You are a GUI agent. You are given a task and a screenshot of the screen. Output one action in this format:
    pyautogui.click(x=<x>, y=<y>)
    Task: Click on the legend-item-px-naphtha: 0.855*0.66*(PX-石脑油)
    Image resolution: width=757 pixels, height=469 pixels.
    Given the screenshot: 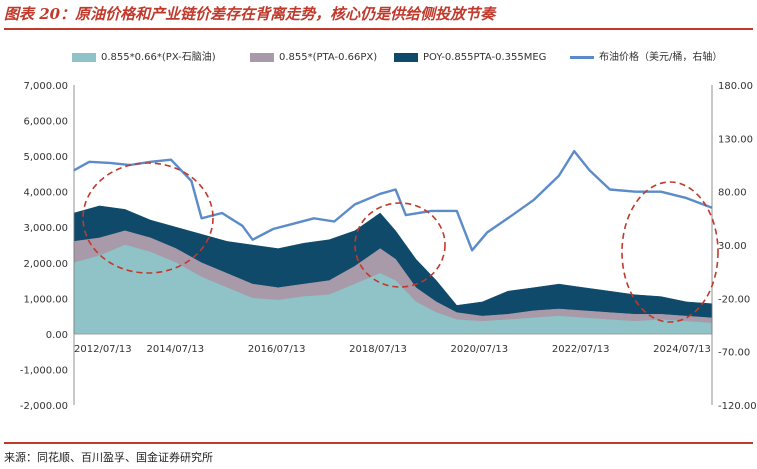 What is the action you would take?
    pyautogui.click(x=144, y=58)
    